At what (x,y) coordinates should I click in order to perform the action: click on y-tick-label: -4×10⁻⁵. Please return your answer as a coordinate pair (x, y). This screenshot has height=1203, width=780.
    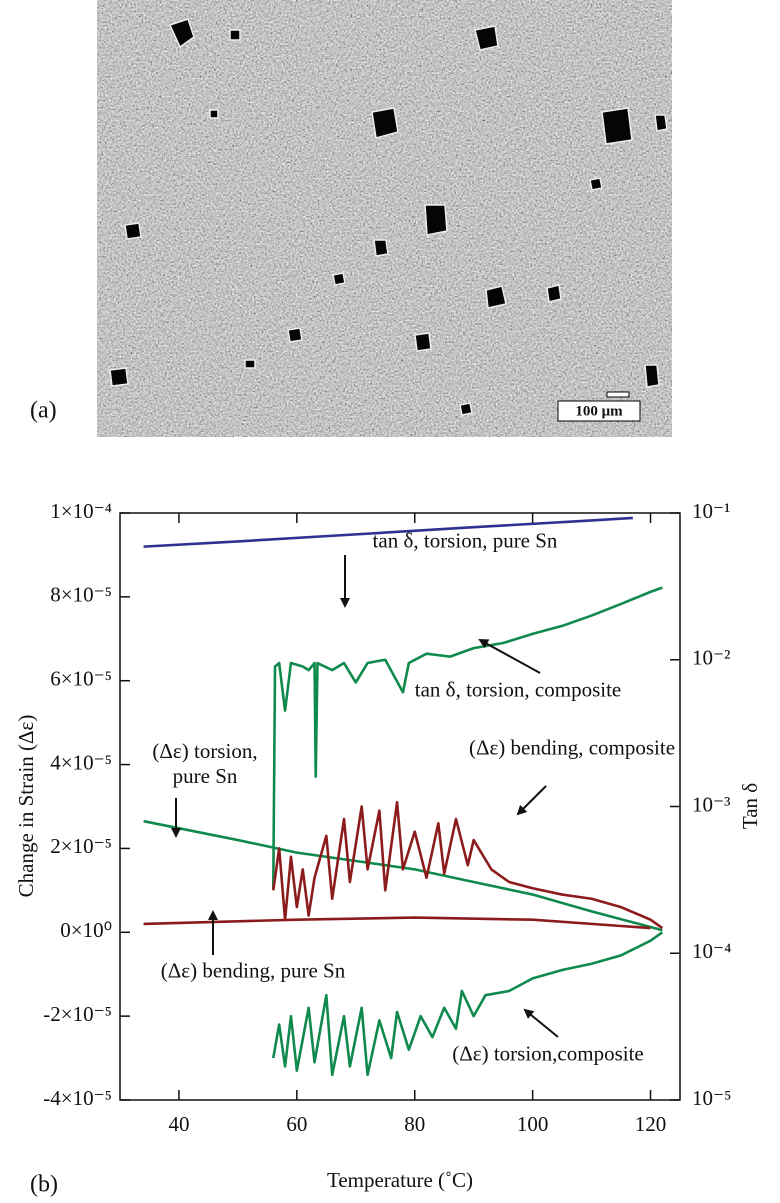
    Looking at the image, I should click on (77, 1098).